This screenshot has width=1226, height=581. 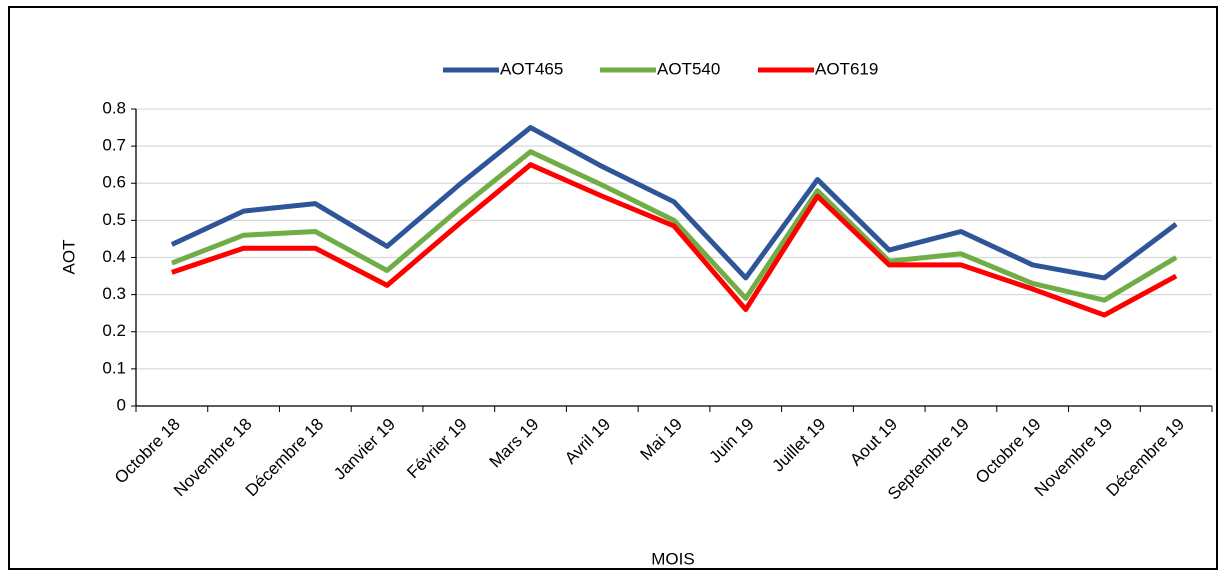 What do you see at coordinates (114, 256) in the screenshot?
I see `y-tick-label: 0.4` at bounding box center [114, 256].